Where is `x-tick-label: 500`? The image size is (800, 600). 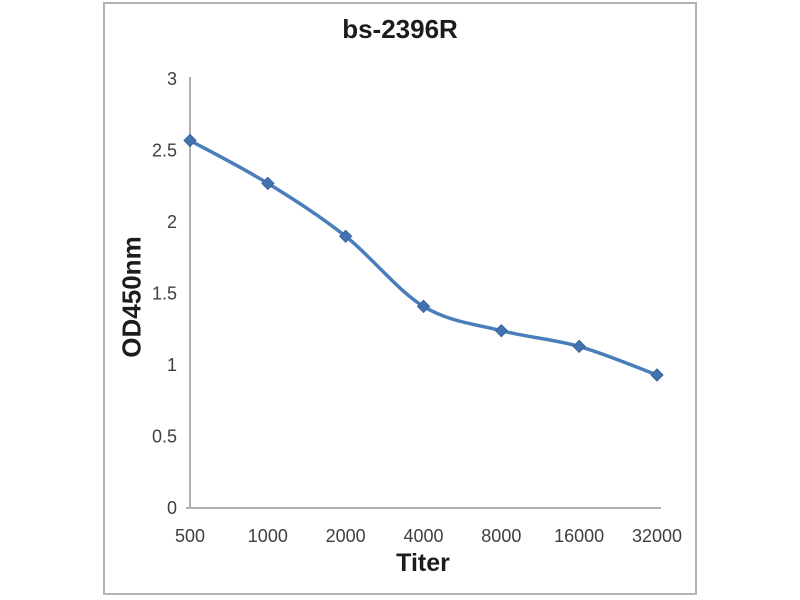 x-tick-label: 500 is located at coordinates (190, 536).